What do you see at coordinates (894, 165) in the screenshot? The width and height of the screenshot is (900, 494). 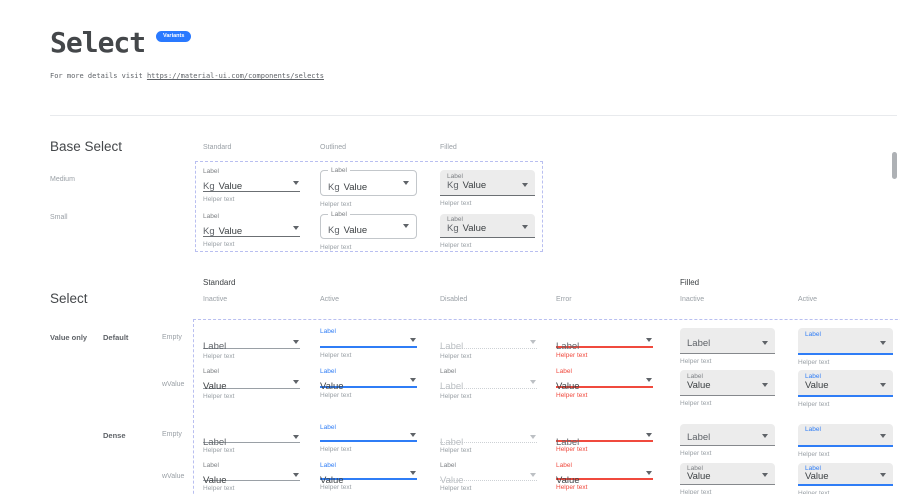 I see `vertical-scrollbar-thumb` at bounding box center [894, 165].